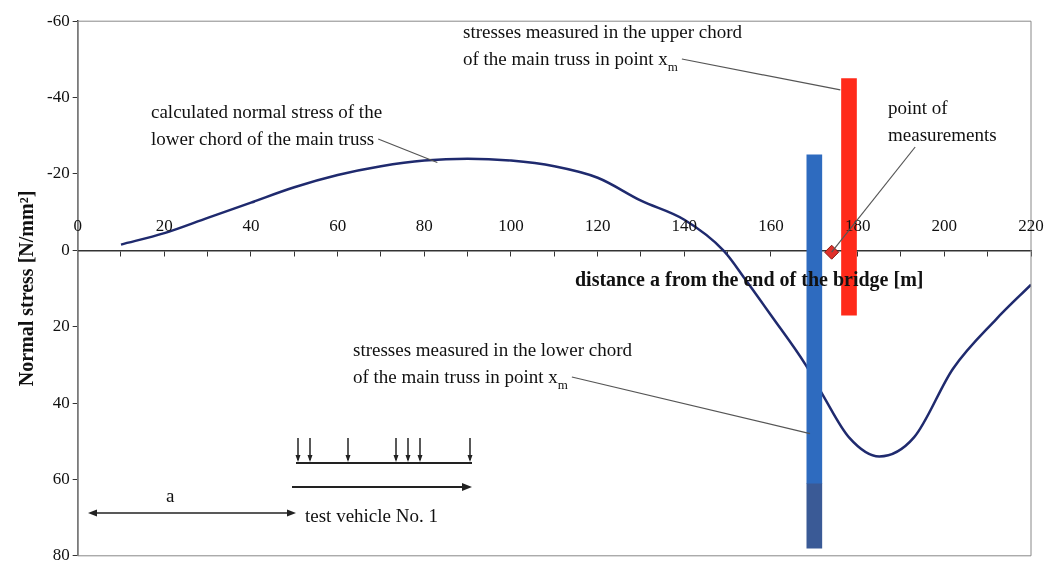 This screenshot has width=1059, height=577. Describe the element at coordinates (597, 226) in the screenshot. I see `x-tick-label: 120` at that location.